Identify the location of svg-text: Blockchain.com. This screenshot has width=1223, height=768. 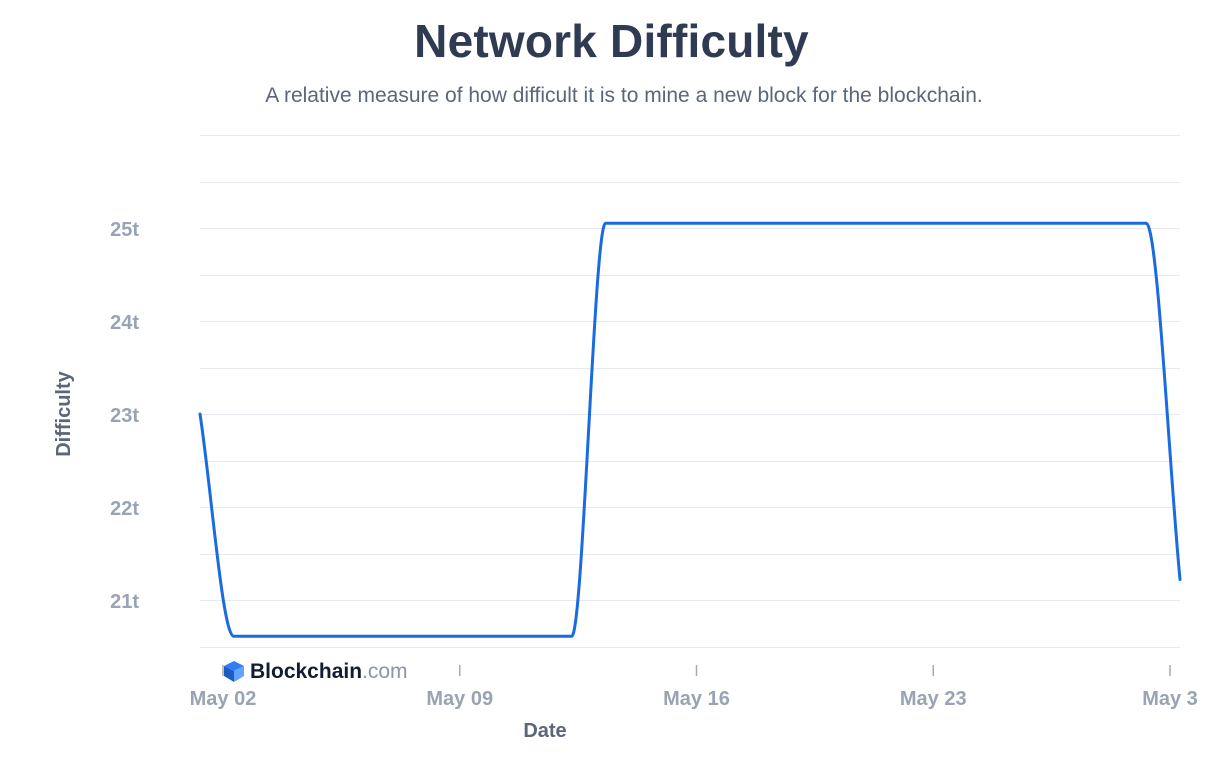
(329, 671).